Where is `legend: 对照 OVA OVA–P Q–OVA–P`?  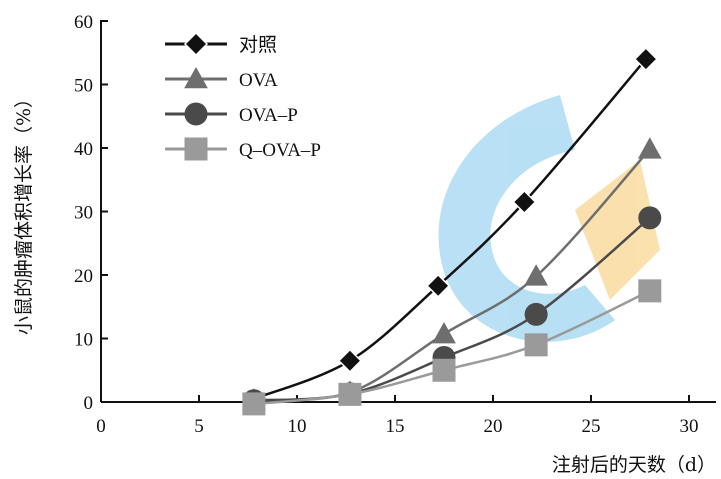
legend: 对照 OVA OVA–P Q–OVA–P is located at coordinates (243, 96).